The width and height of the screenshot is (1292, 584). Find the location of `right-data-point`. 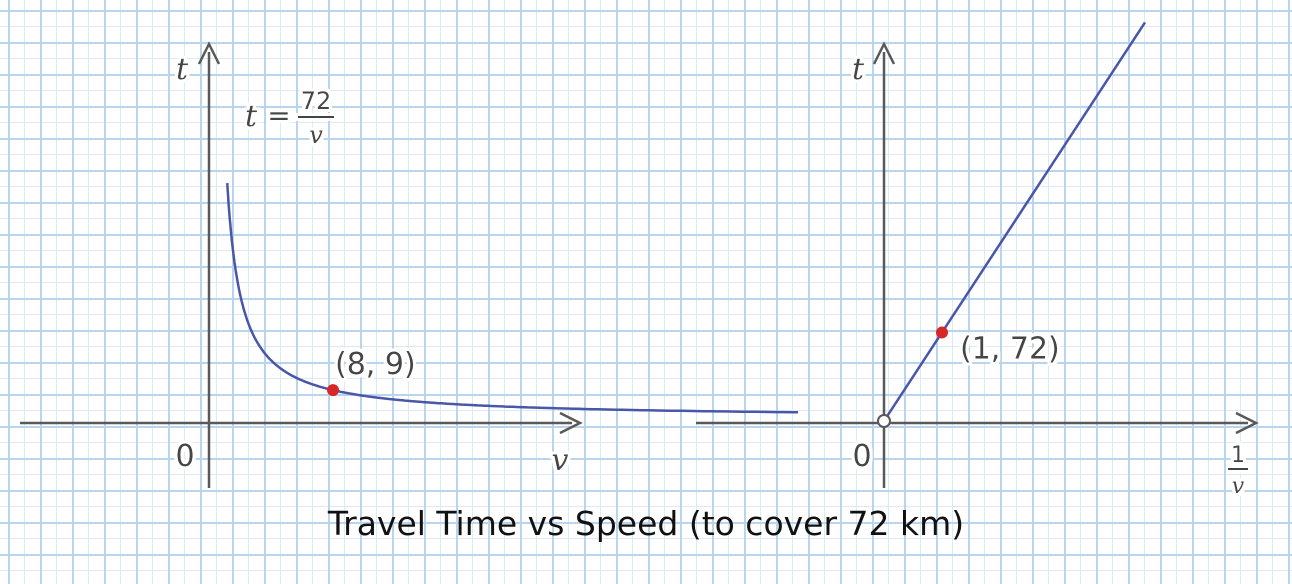

right-data-point is located at coordinates (942, 332).